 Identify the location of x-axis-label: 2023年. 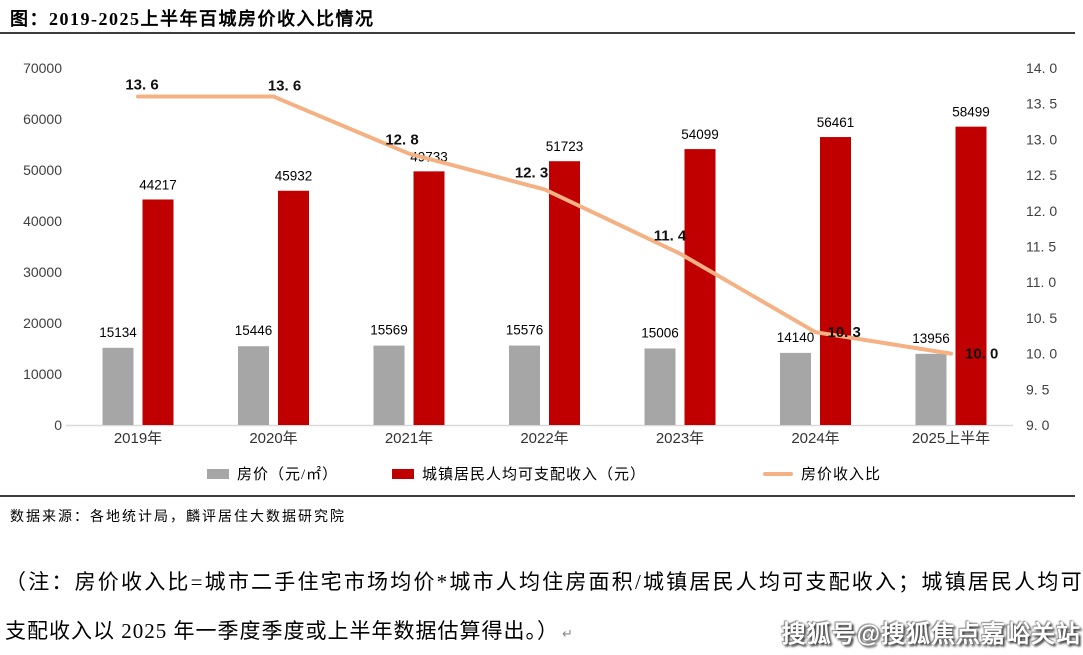
(680, 438).